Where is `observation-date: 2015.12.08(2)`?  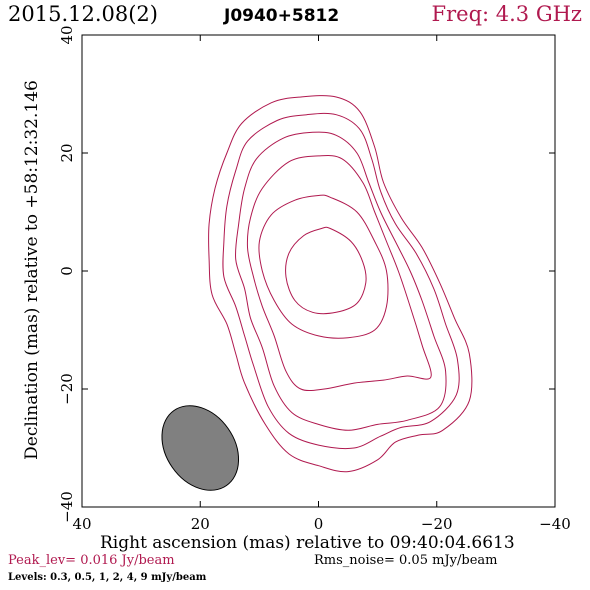 observation-date: 2015.12.08(2) is located at coordinates (83, 14).